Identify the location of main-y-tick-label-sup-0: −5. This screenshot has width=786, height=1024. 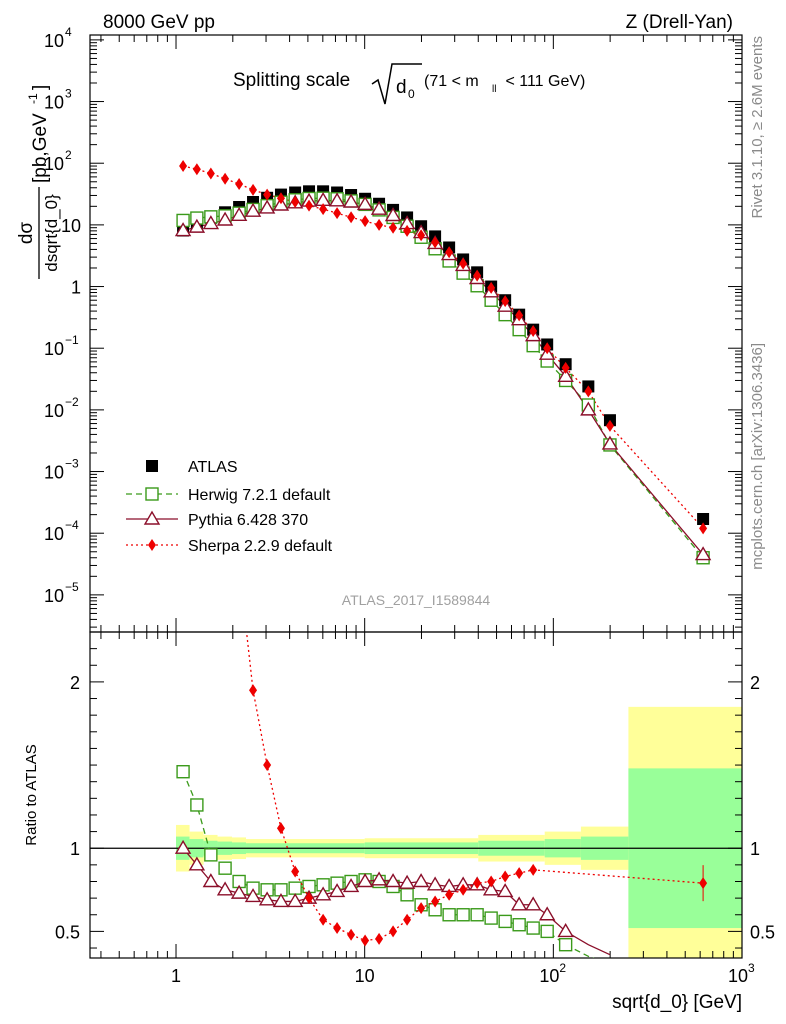
(72, 587).